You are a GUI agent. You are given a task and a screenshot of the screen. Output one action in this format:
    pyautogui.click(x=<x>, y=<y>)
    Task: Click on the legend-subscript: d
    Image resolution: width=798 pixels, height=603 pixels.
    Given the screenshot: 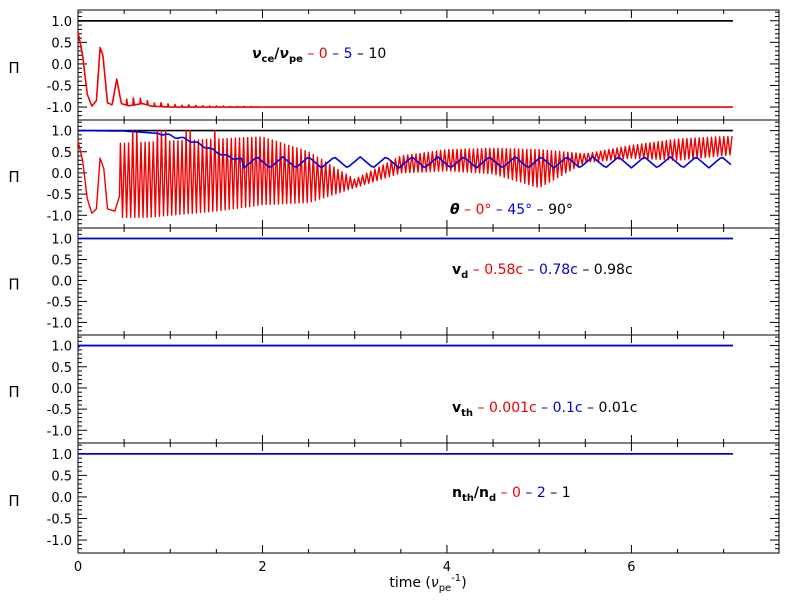 What is the action you would take?
    pyautogui.click(x=464, y=275)
    